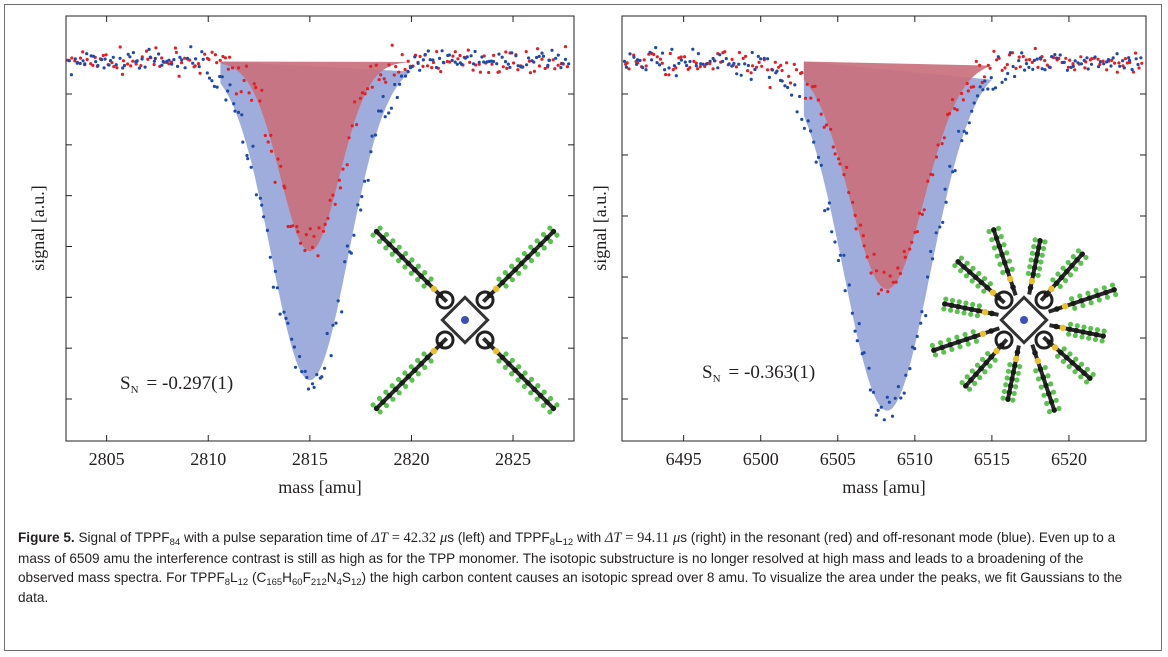 This screenshot has height=657, width=1168. What do you see at coordinates (107, 459) in the screenshot?
I see `x-tick-label: 2805` at bounding box center [107, 459].